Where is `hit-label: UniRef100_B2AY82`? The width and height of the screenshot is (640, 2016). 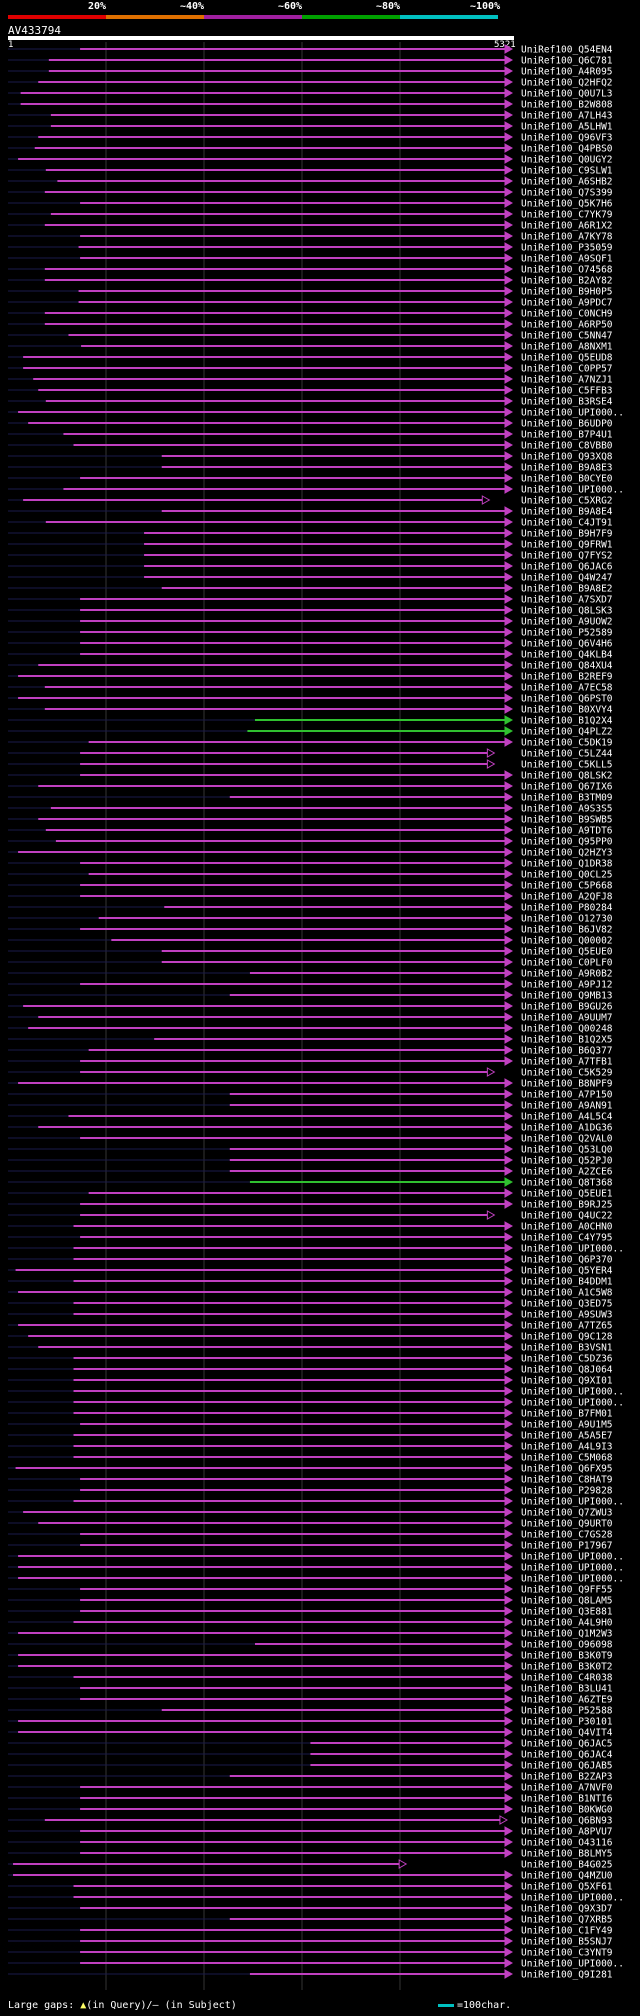 hit-label: UniRef100_B2AY82 is located at coordinates (567, 281).